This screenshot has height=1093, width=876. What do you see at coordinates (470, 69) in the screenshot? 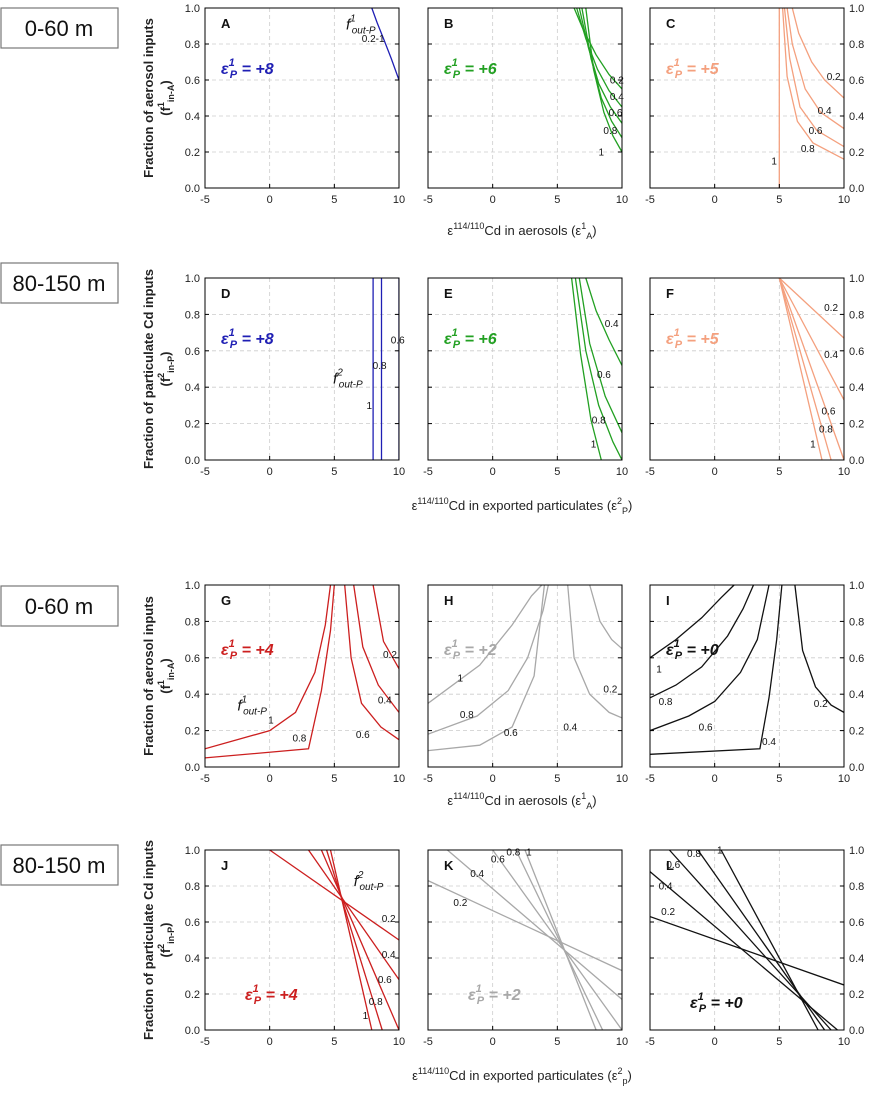
I see `epsilon-label: ε1 P = +6` at bounding box center [470, 69].